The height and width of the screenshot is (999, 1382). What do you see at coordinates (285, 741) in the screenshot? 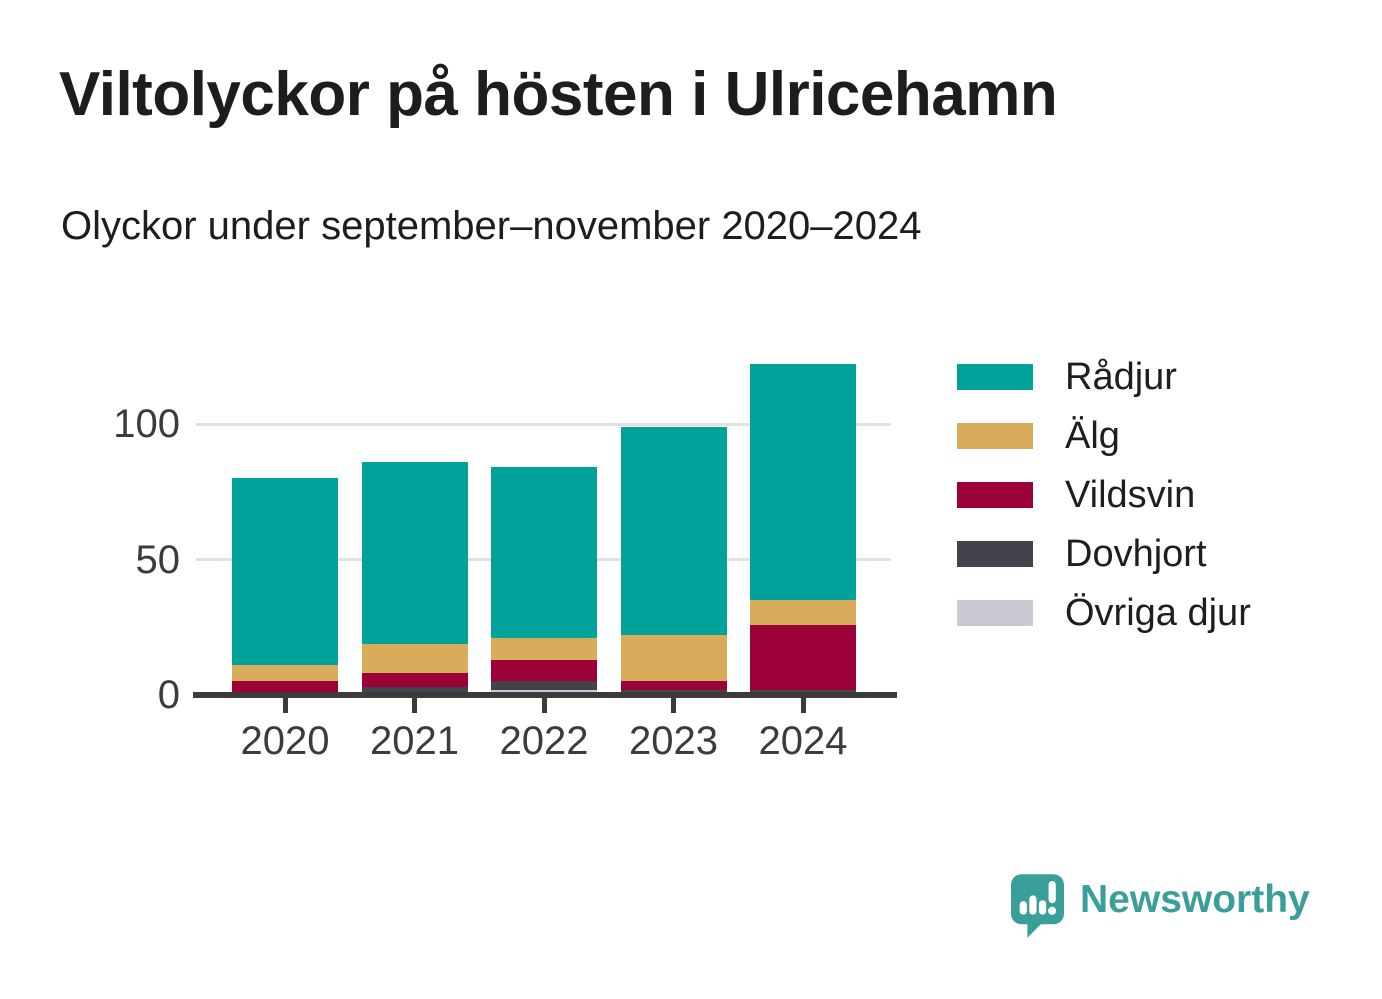
I see `x-axis-tick-label: 2020` at bounding box center [285, 741].